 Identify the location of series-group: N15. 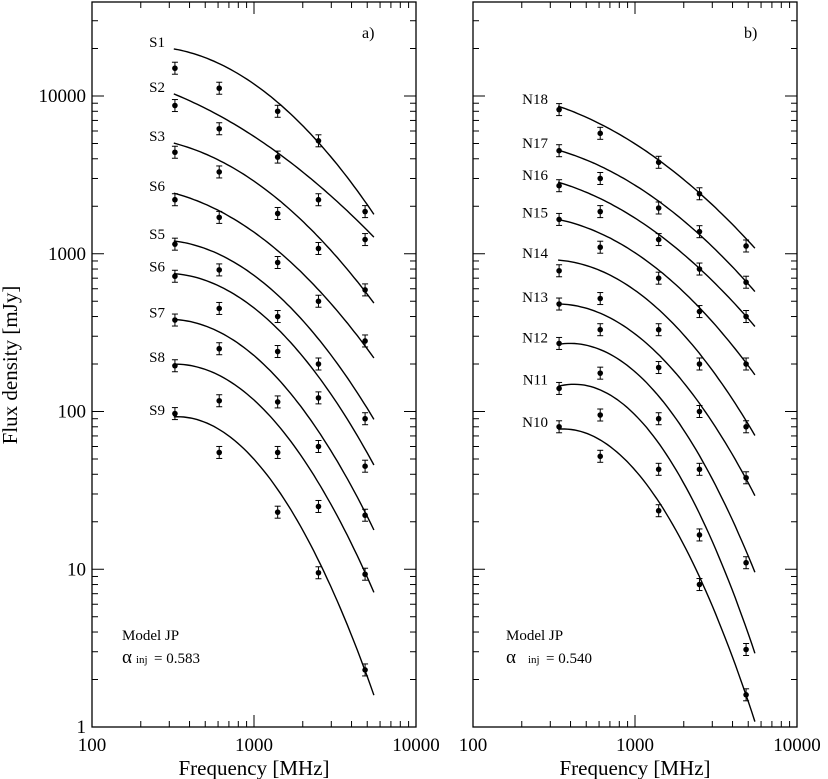
(639, 290).